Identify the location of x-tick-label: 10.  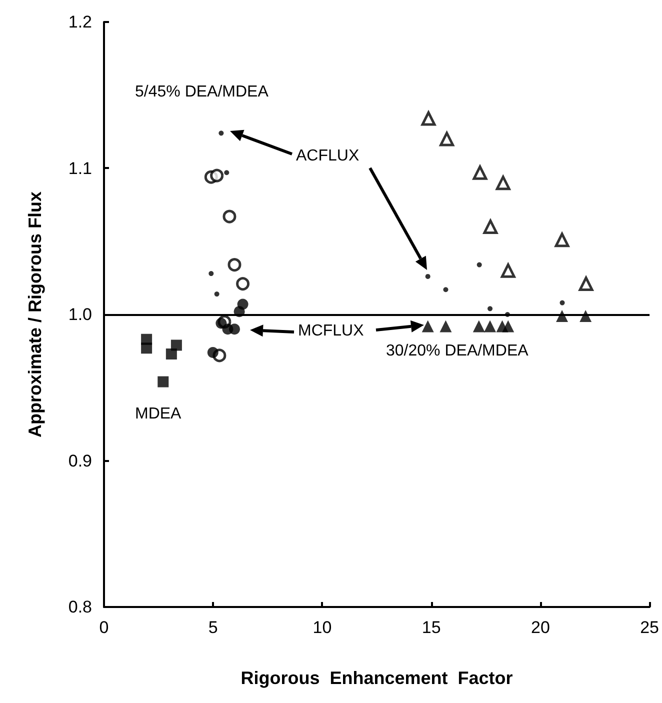
(322, 627).